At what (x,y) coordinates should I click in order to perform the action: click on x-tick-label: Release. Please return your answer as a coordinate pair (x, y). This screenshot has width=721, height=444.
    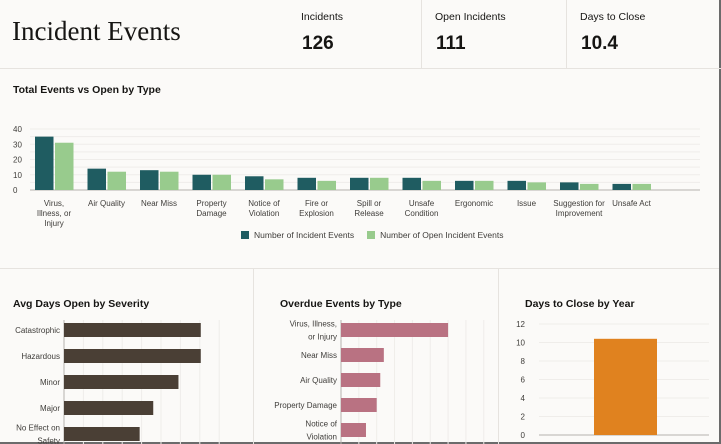
    Looking at the image, I should click on (369, 213).